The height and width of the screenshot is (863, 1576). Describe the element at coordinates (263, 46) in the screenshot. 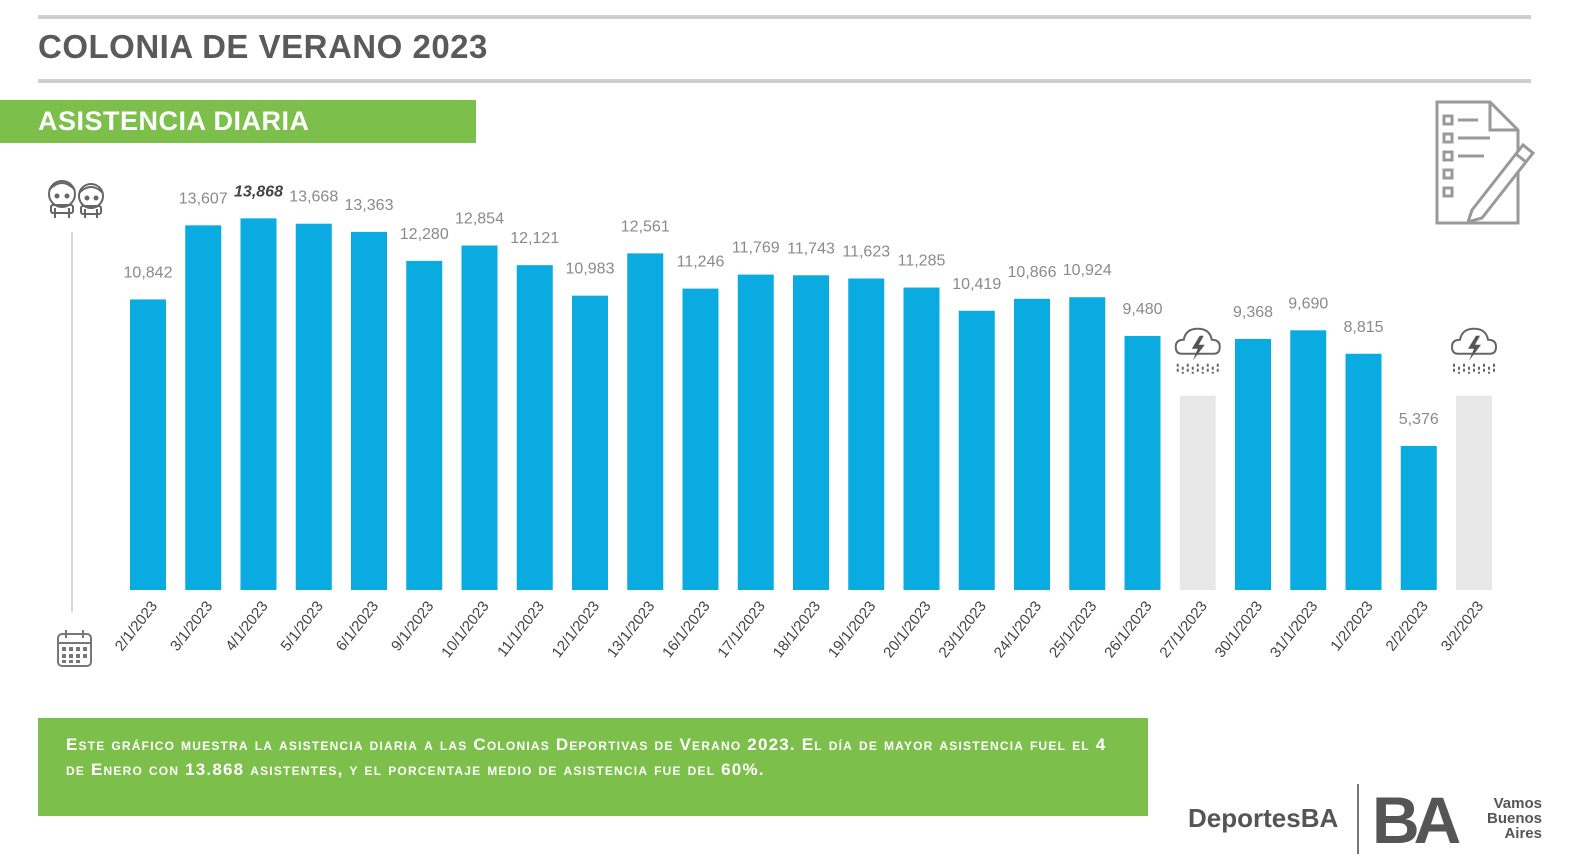

I see `page-title: COLONIA DE VERANO 2023` at that location.